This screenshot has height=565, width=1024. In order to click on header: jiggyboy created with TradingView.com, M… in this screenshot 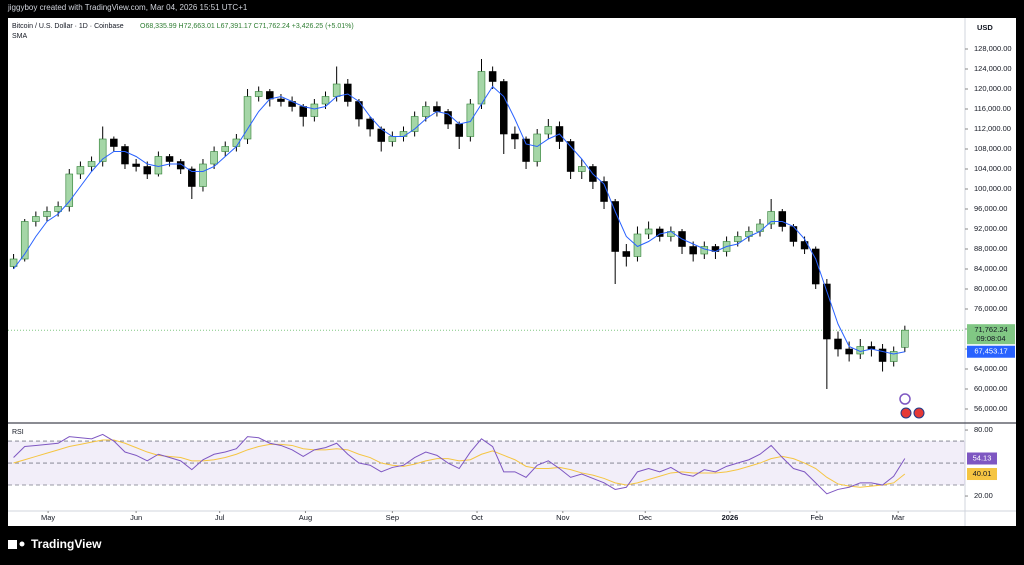, I will do `click(127, 7)`.